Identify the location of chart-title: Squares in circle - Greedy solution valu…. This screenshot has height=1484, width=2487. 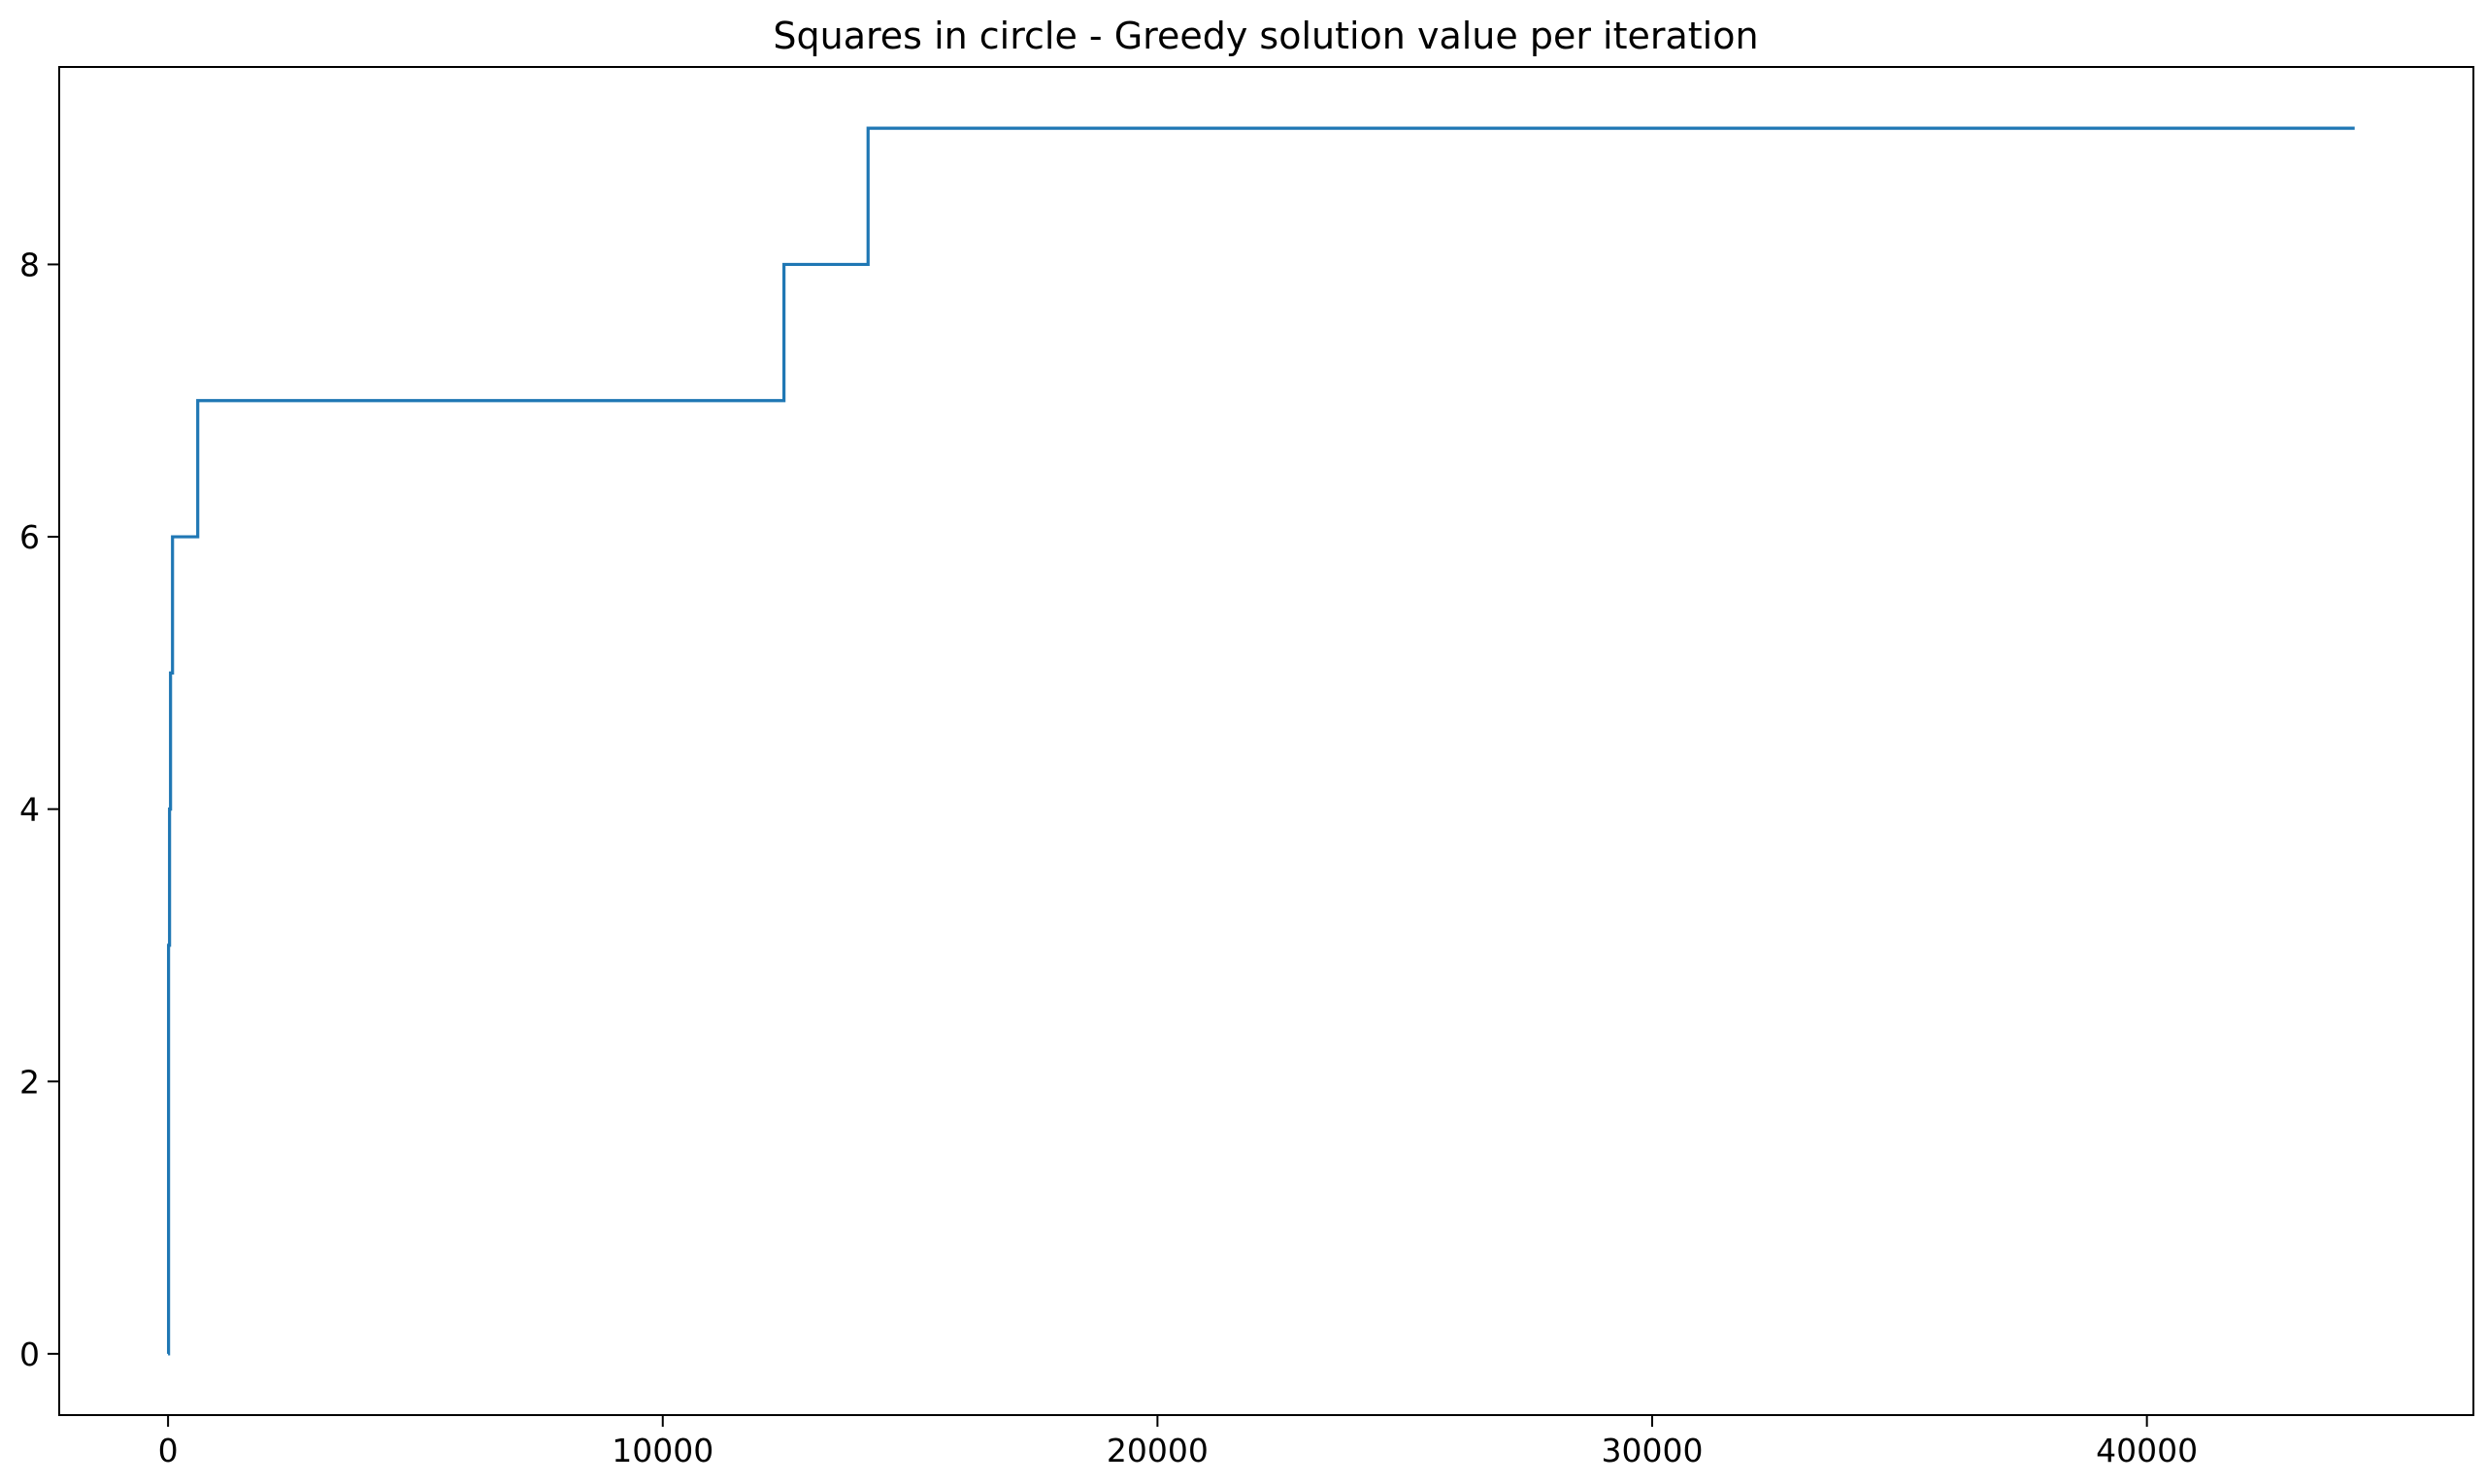
(1265, 36).